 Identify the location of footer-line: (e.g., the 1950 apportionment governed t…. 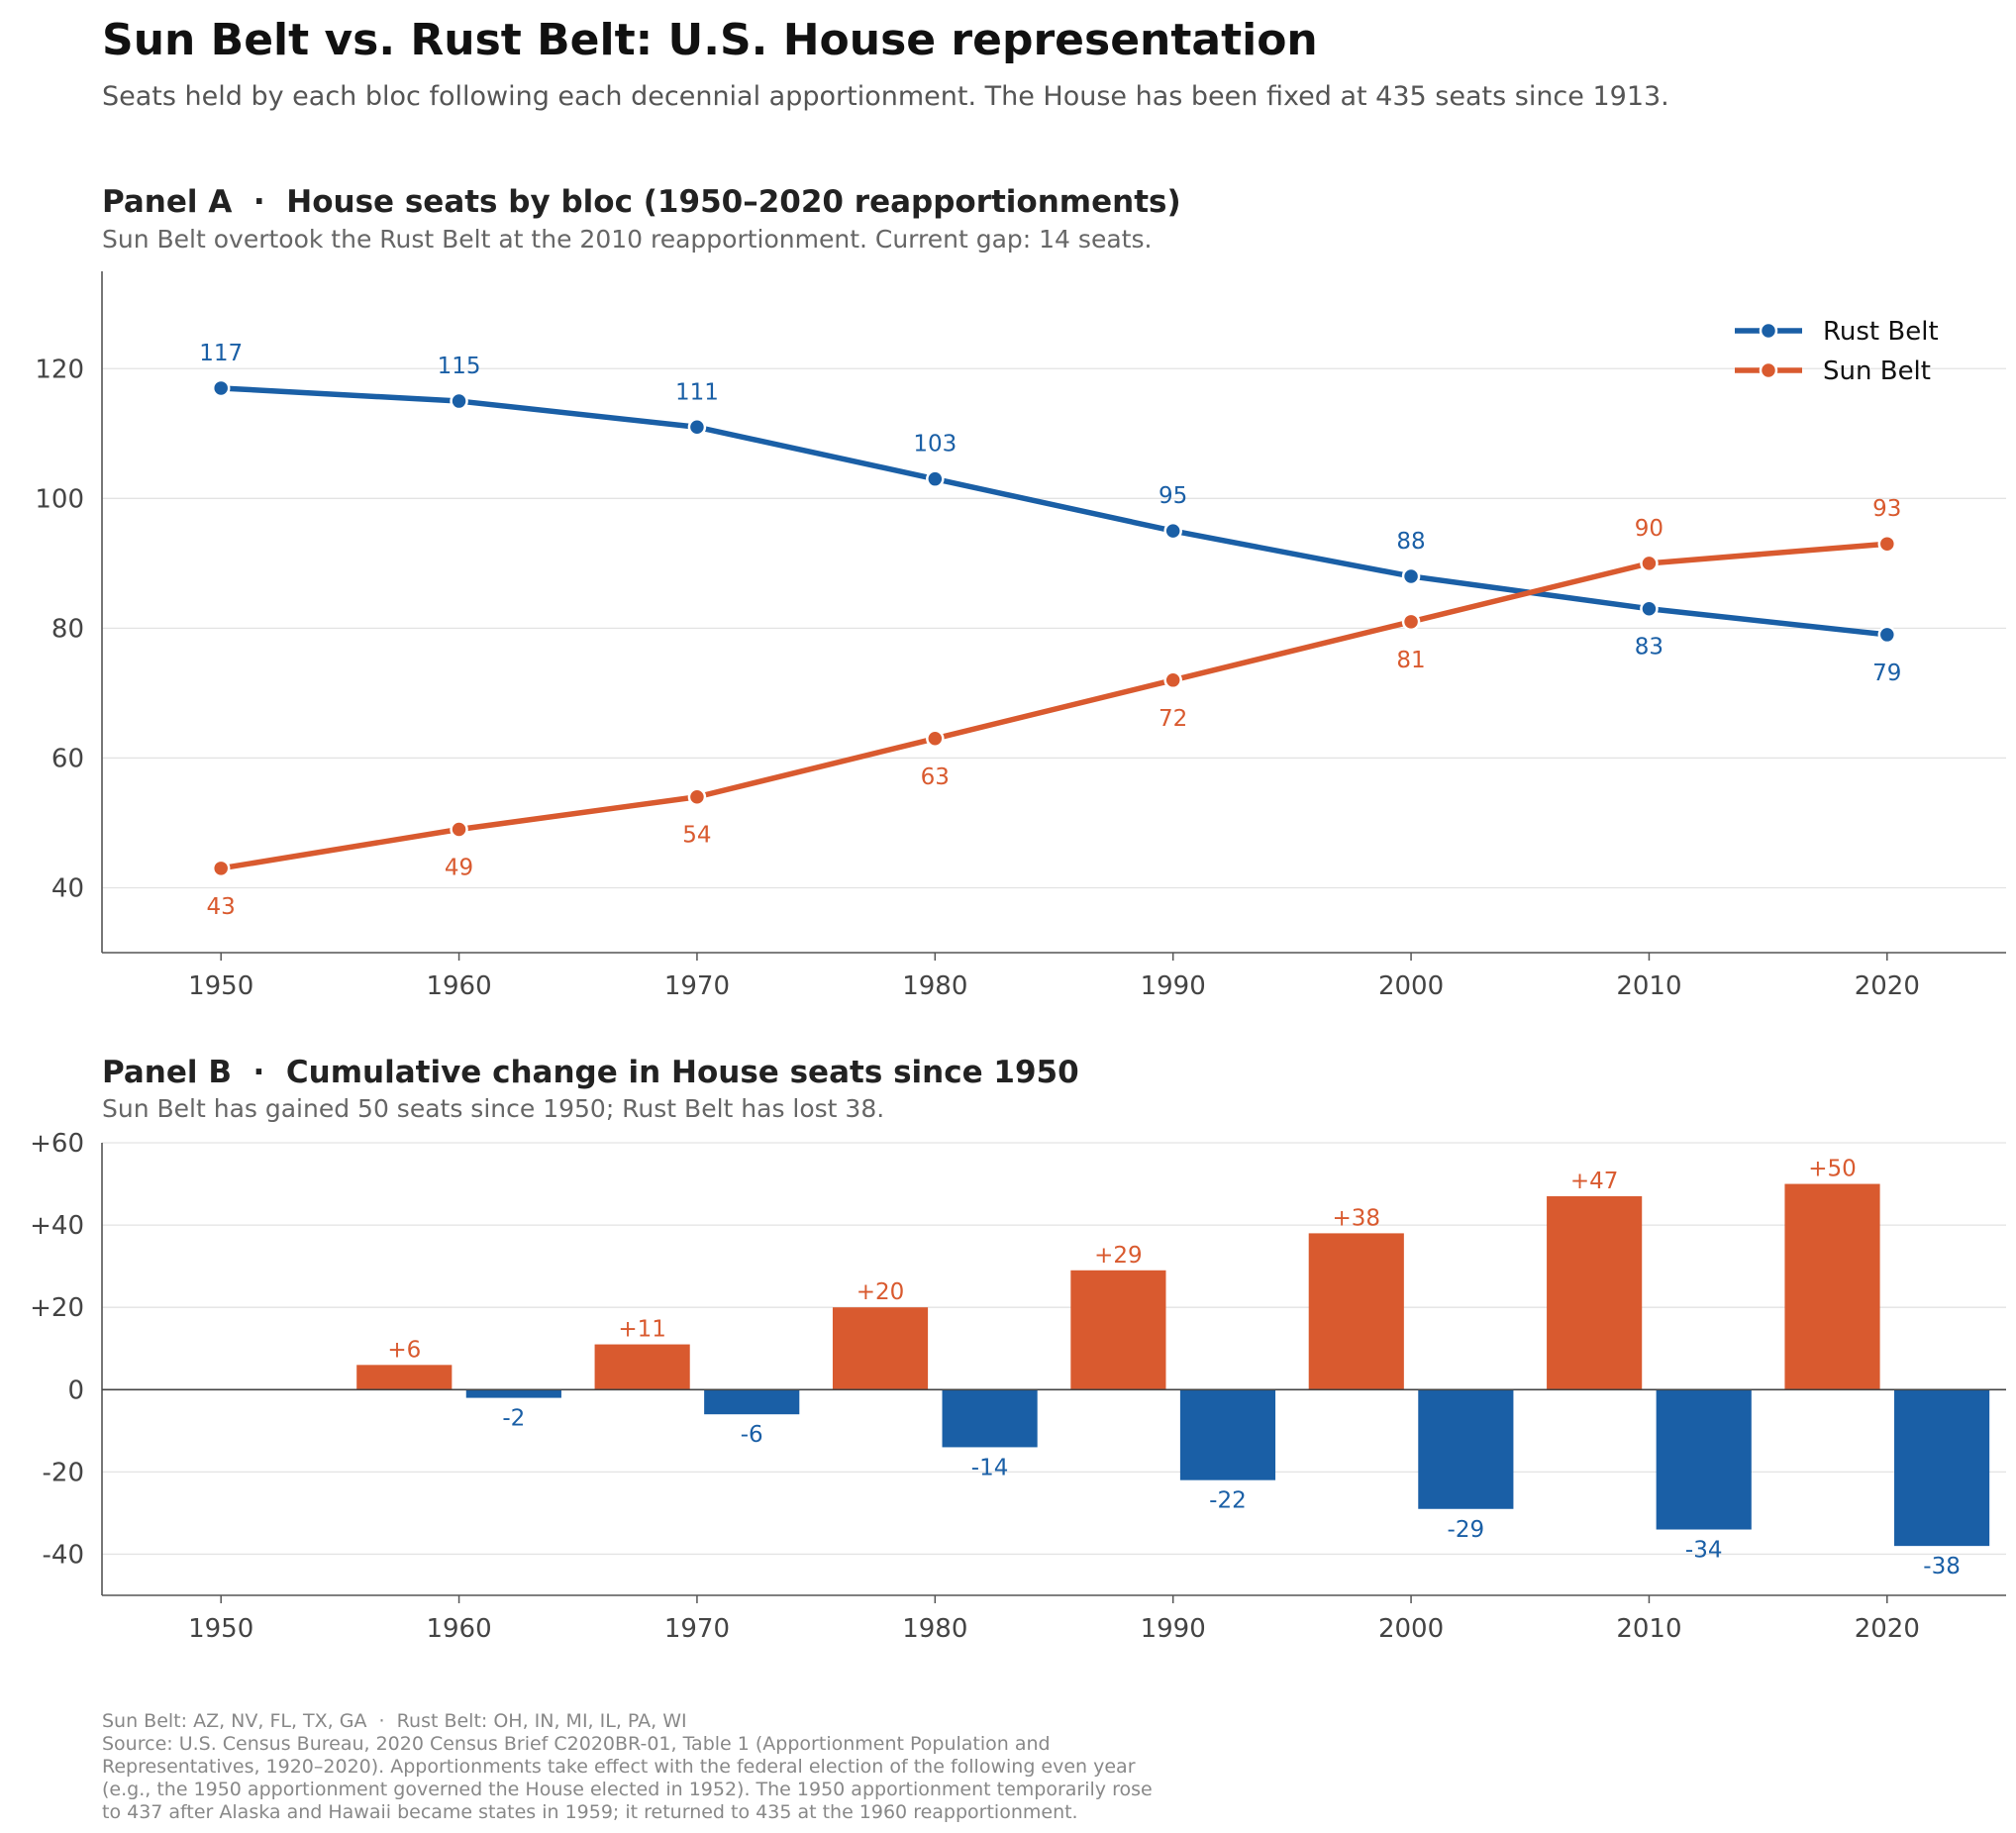
(627, 1790).